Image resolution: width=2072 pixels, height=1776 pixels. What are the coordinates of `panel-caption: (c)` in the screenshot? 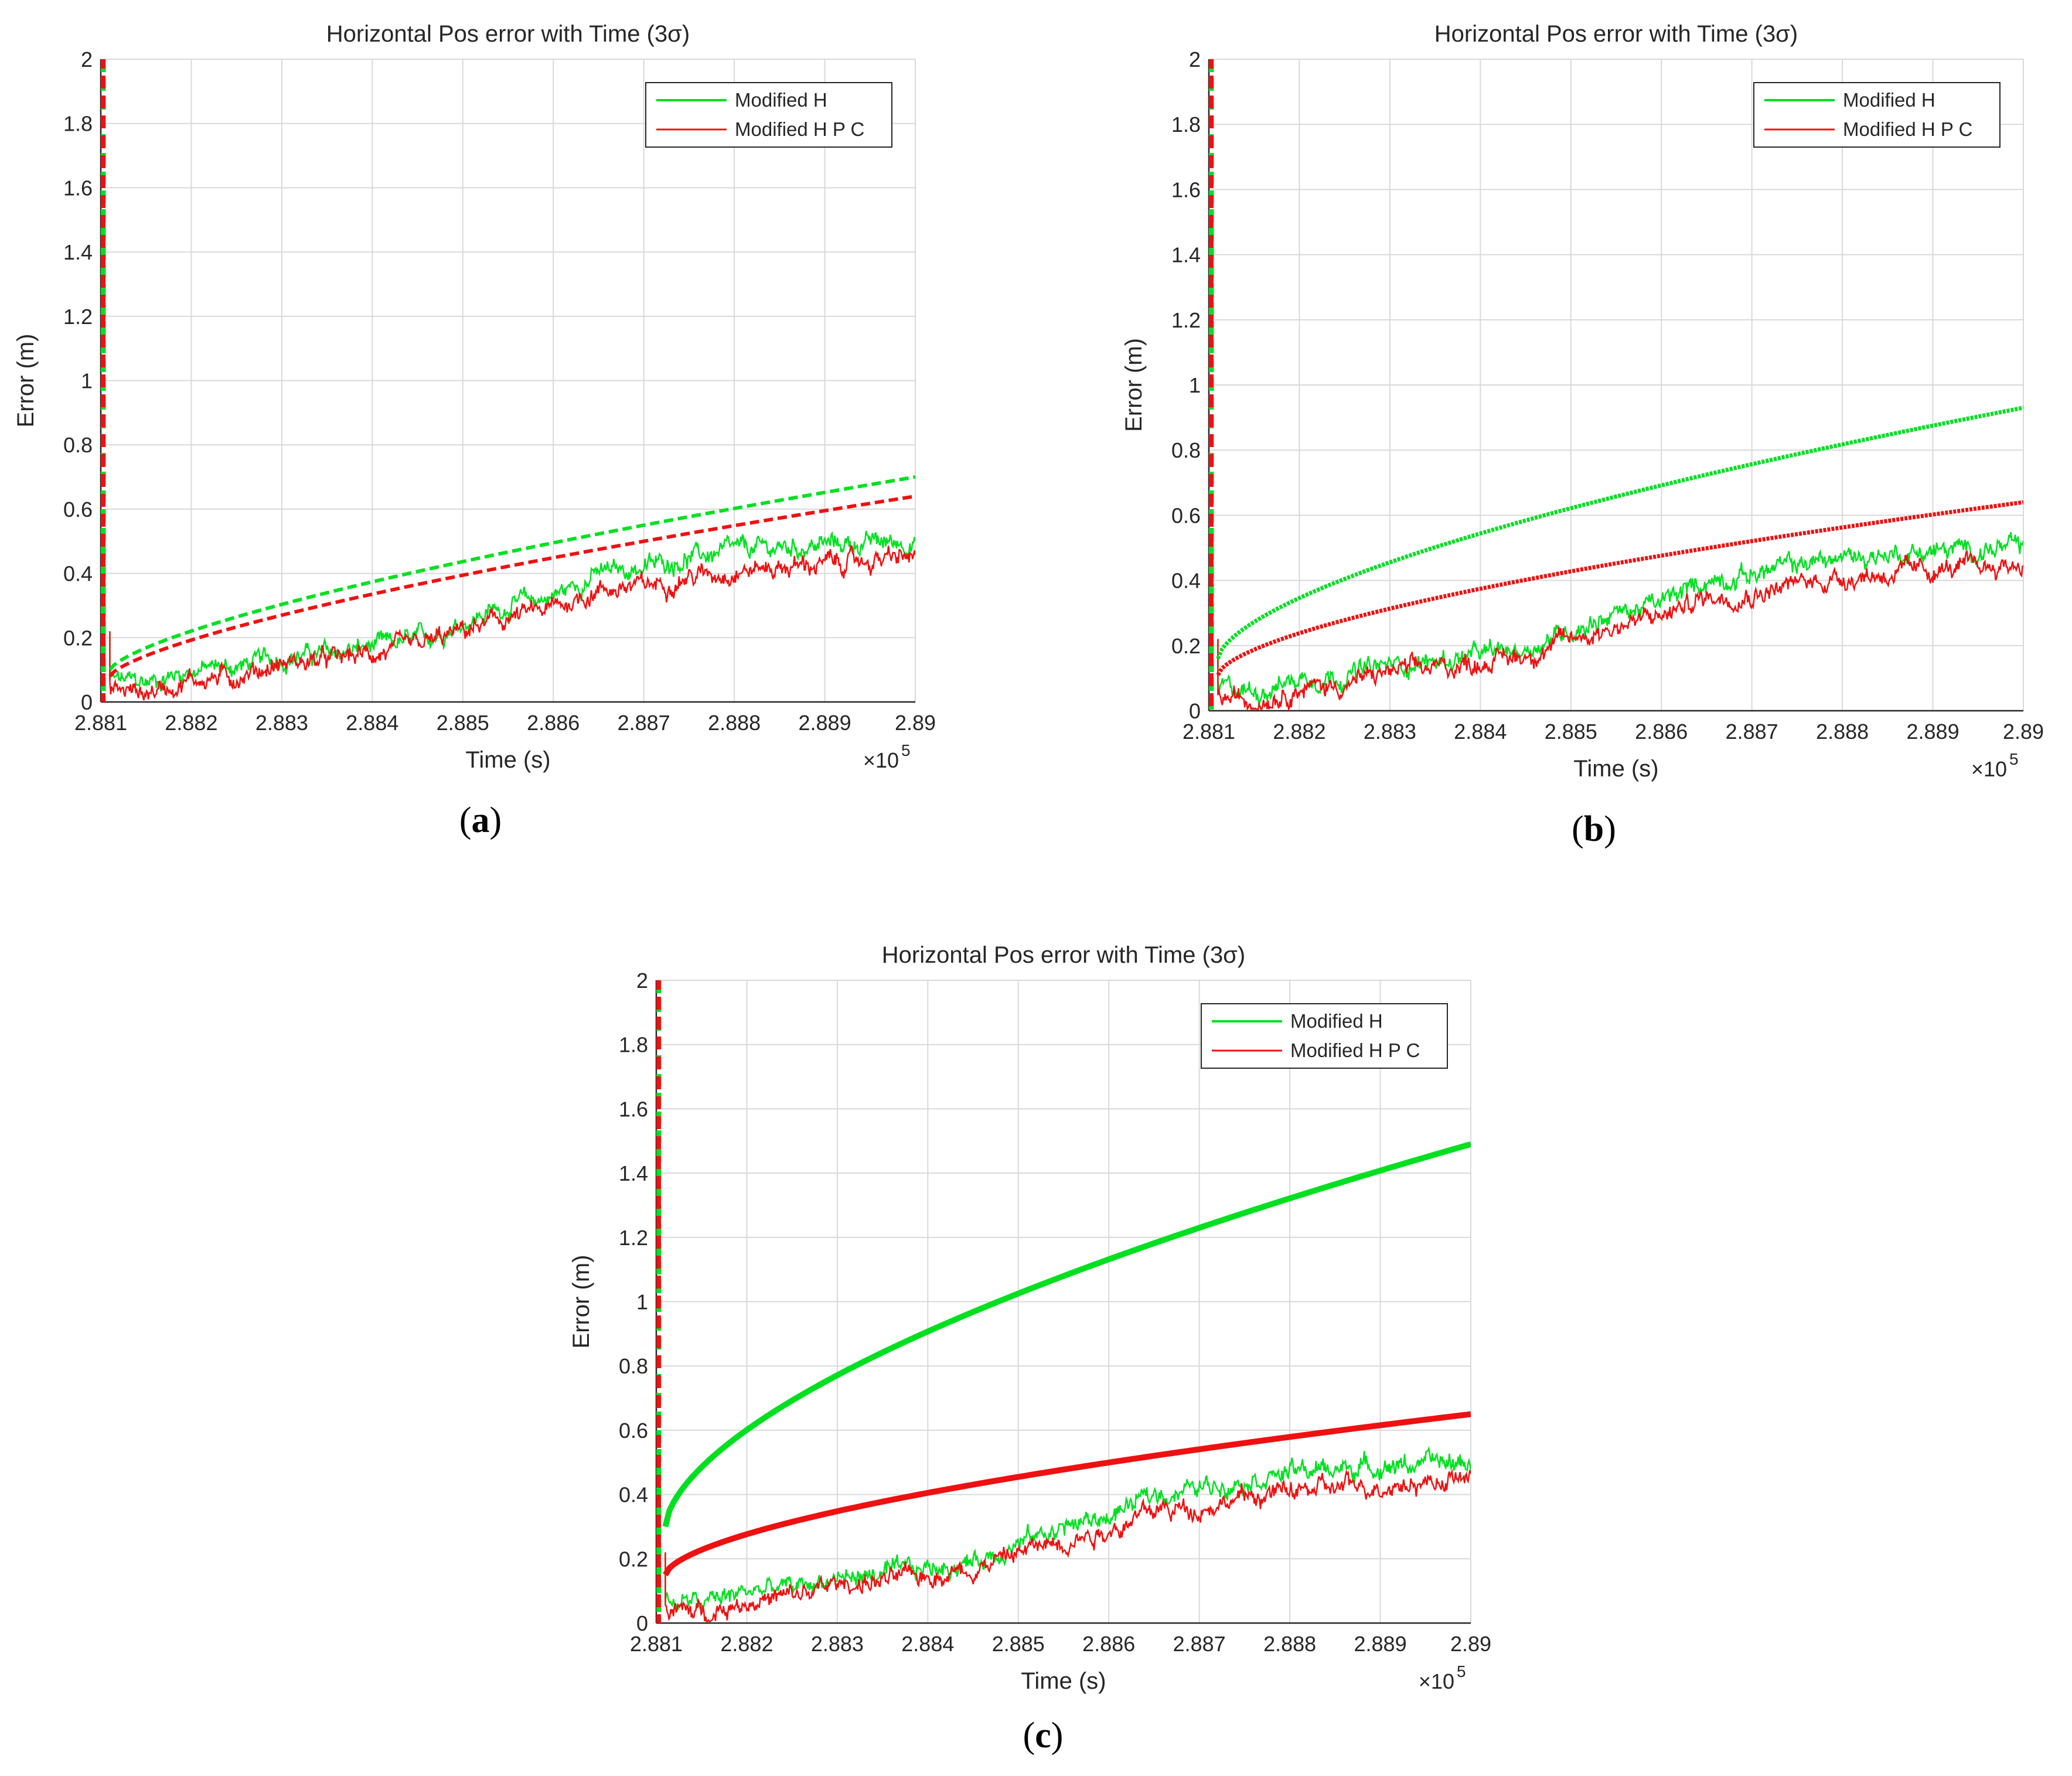 It's located at (1043, 1736).